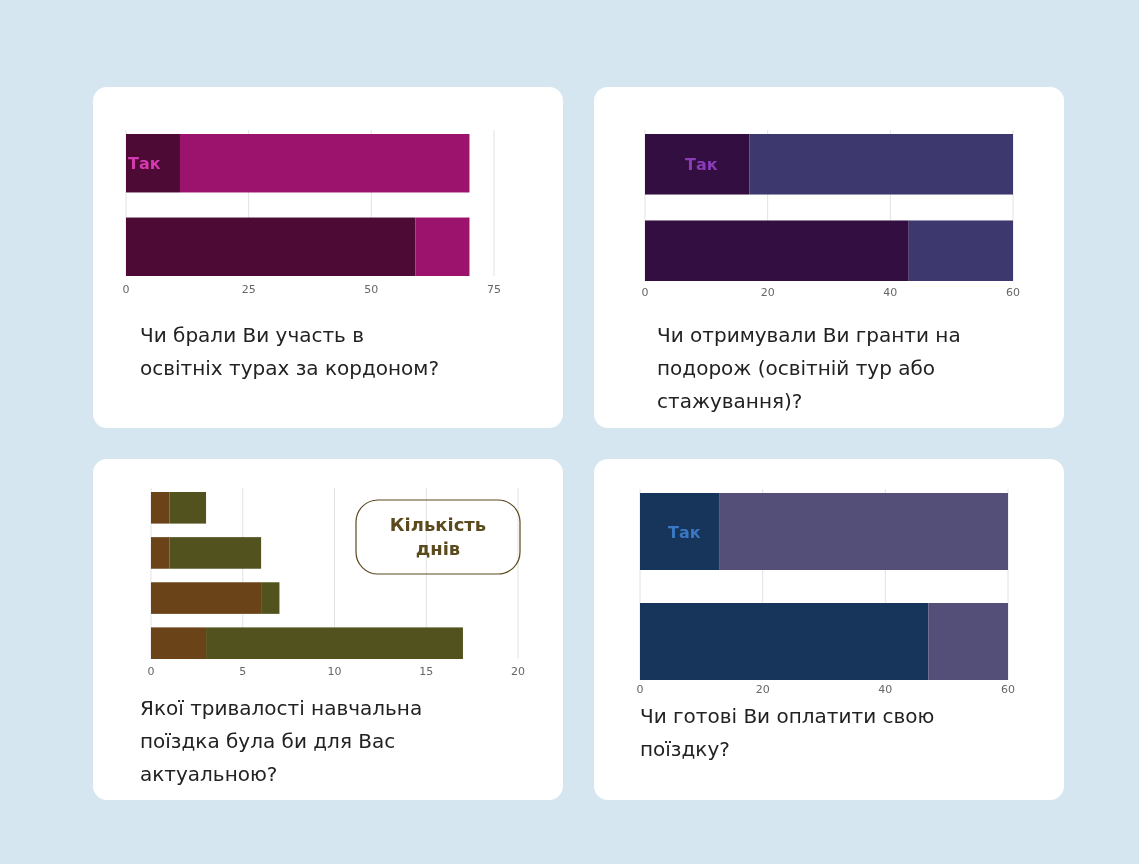  What do you see at coordinates (809, 368) in the screenshot?
I see `text: Чи отримували Ви гранти на подорож (освітній тур або стажування)?` at bounding box center [809, 368].